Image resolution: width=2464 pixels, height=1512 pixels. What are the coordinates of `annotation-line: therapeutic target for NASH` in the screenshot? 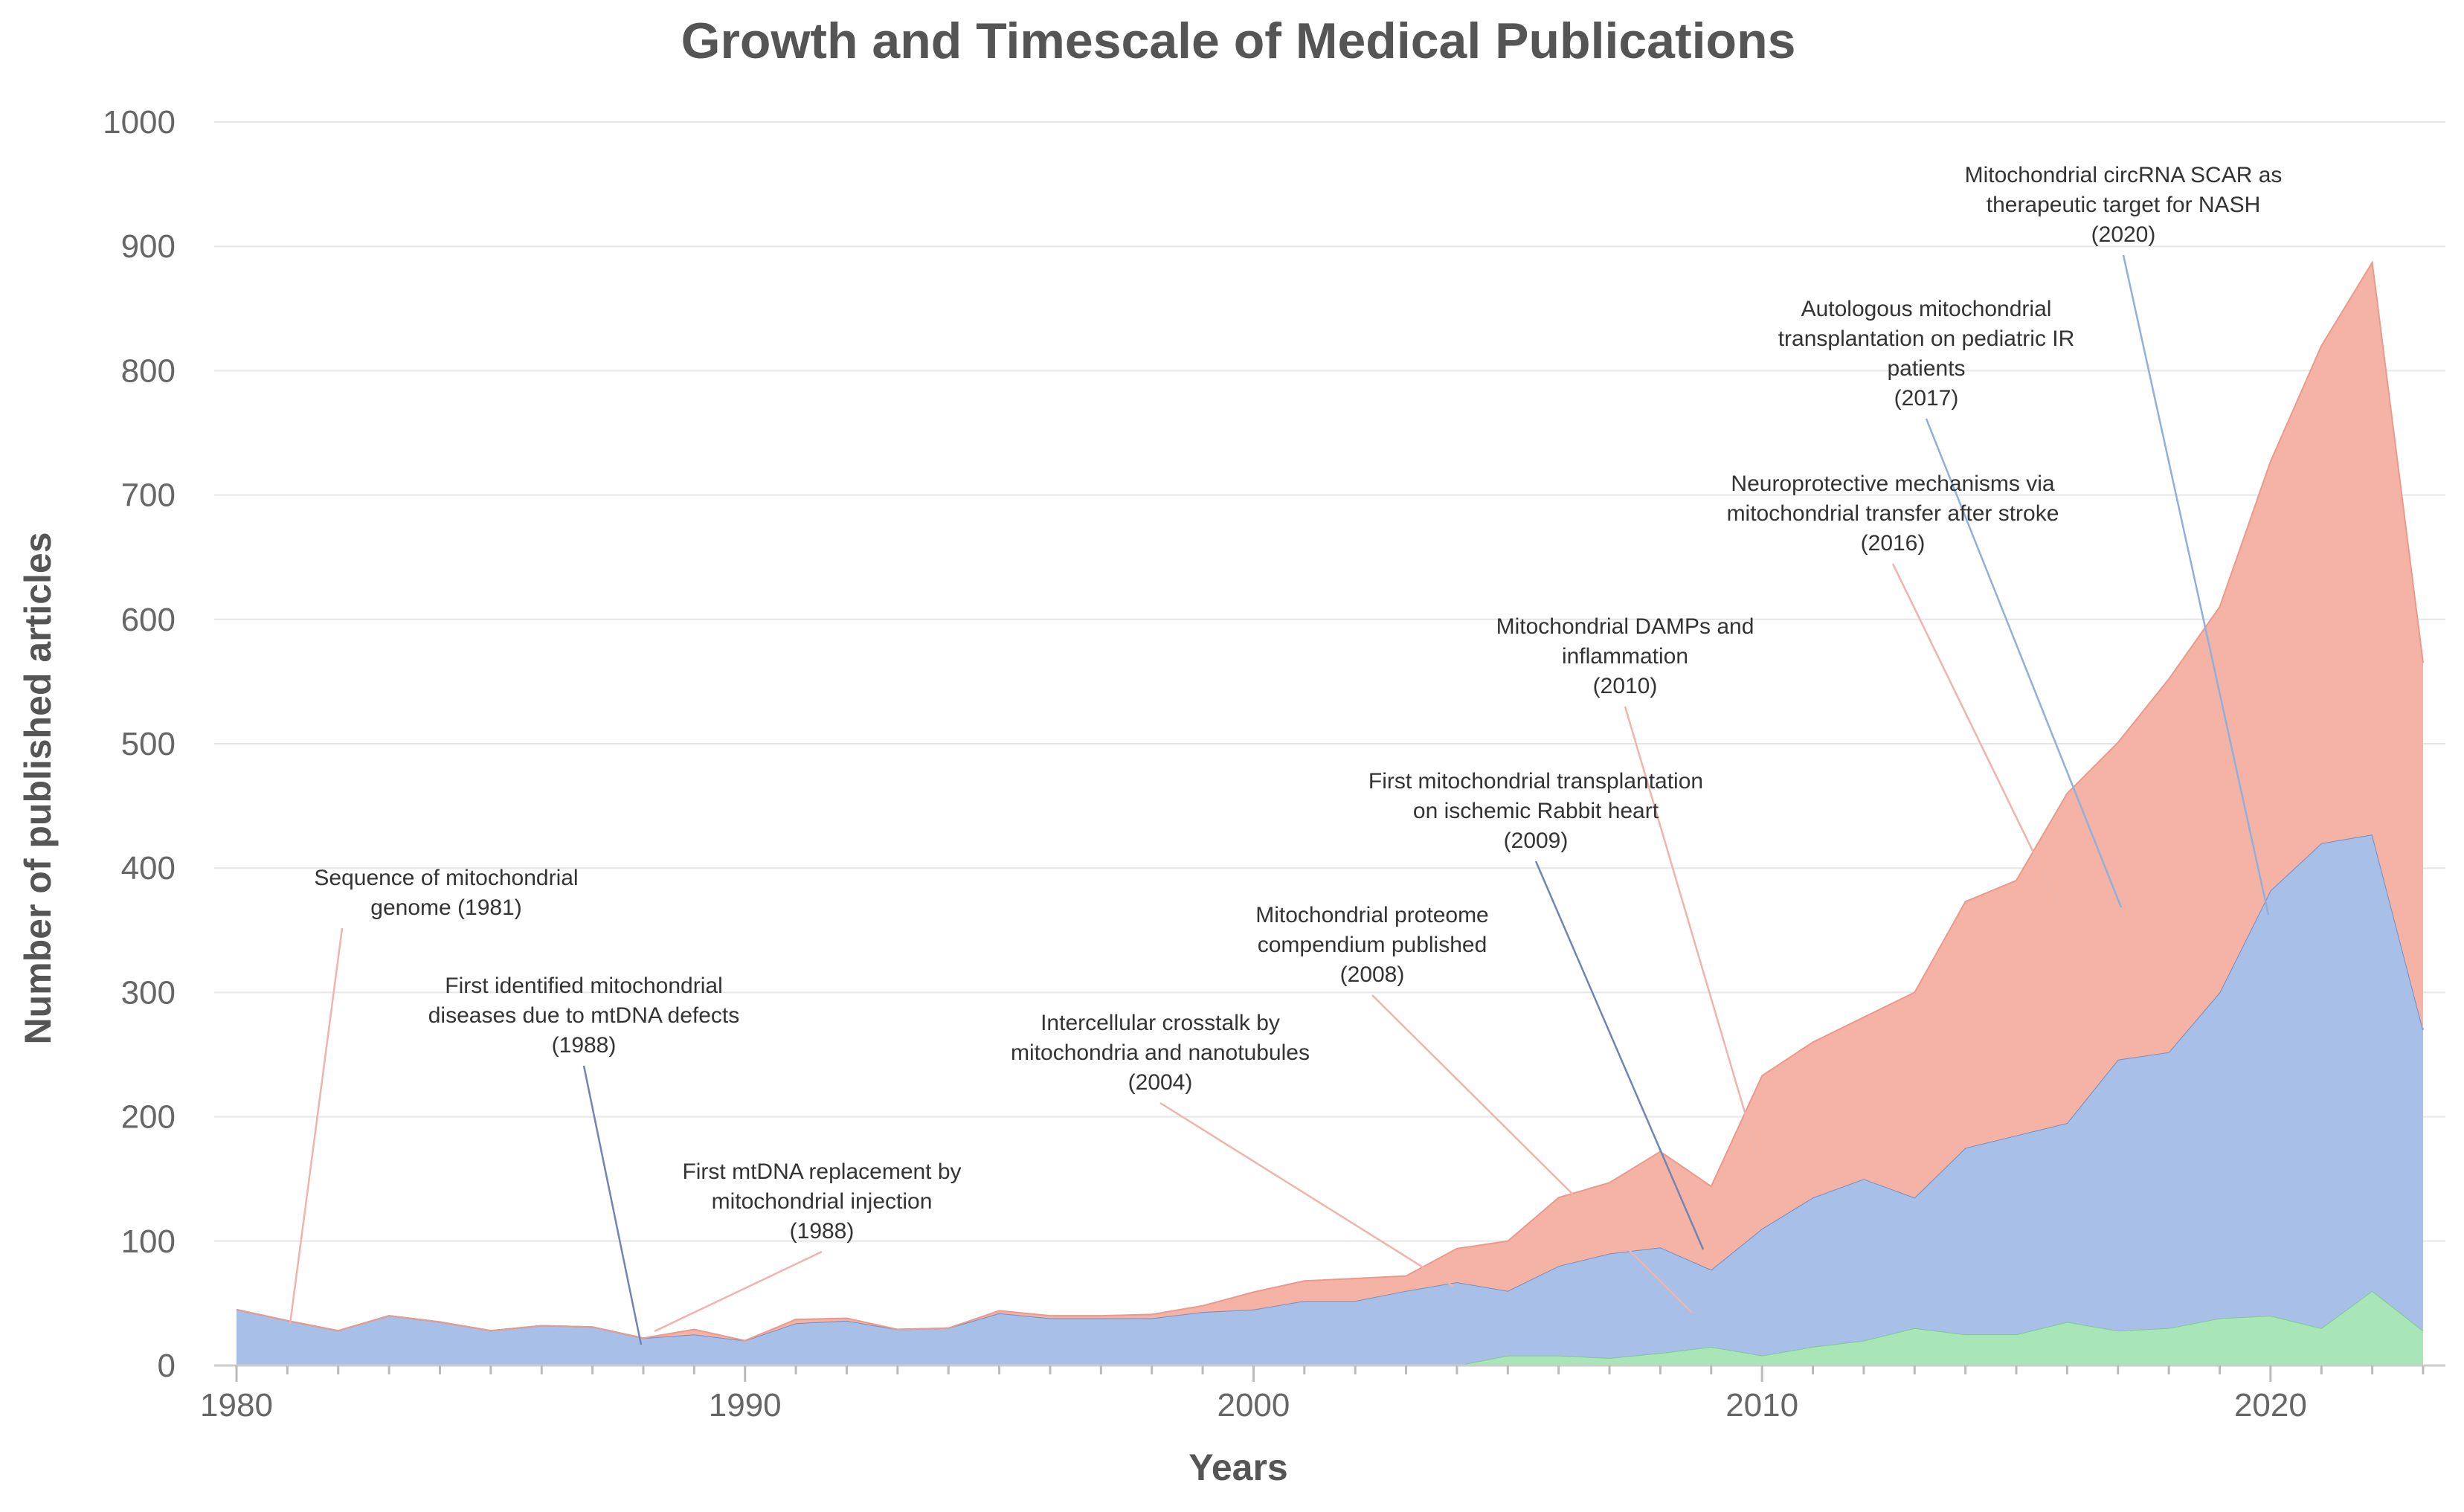 It's located at (2124, 205).